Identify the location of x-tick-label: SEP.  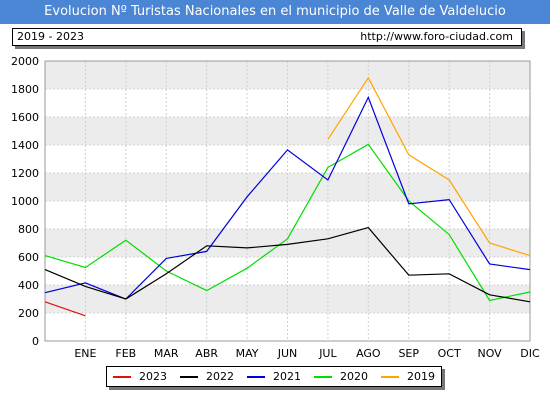
(408, 353).